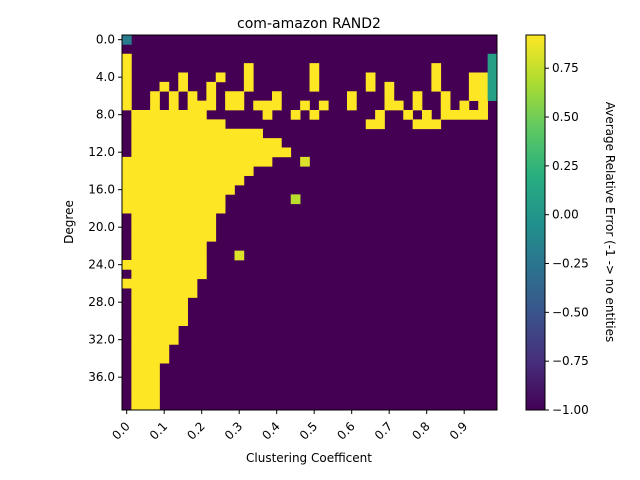  I want to click on colorbar-tick-label: 0.25, so click(565, 166).